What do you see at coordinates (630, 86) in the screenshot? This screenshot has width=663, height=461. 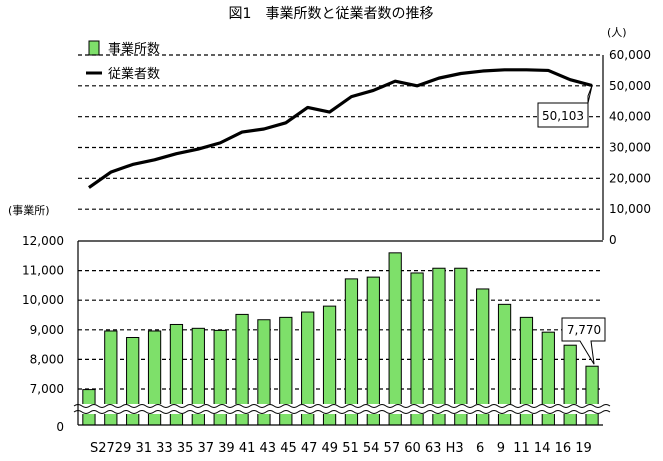 I see `right-axis-tick-label: 50,000` at bounding box center [630, 86].